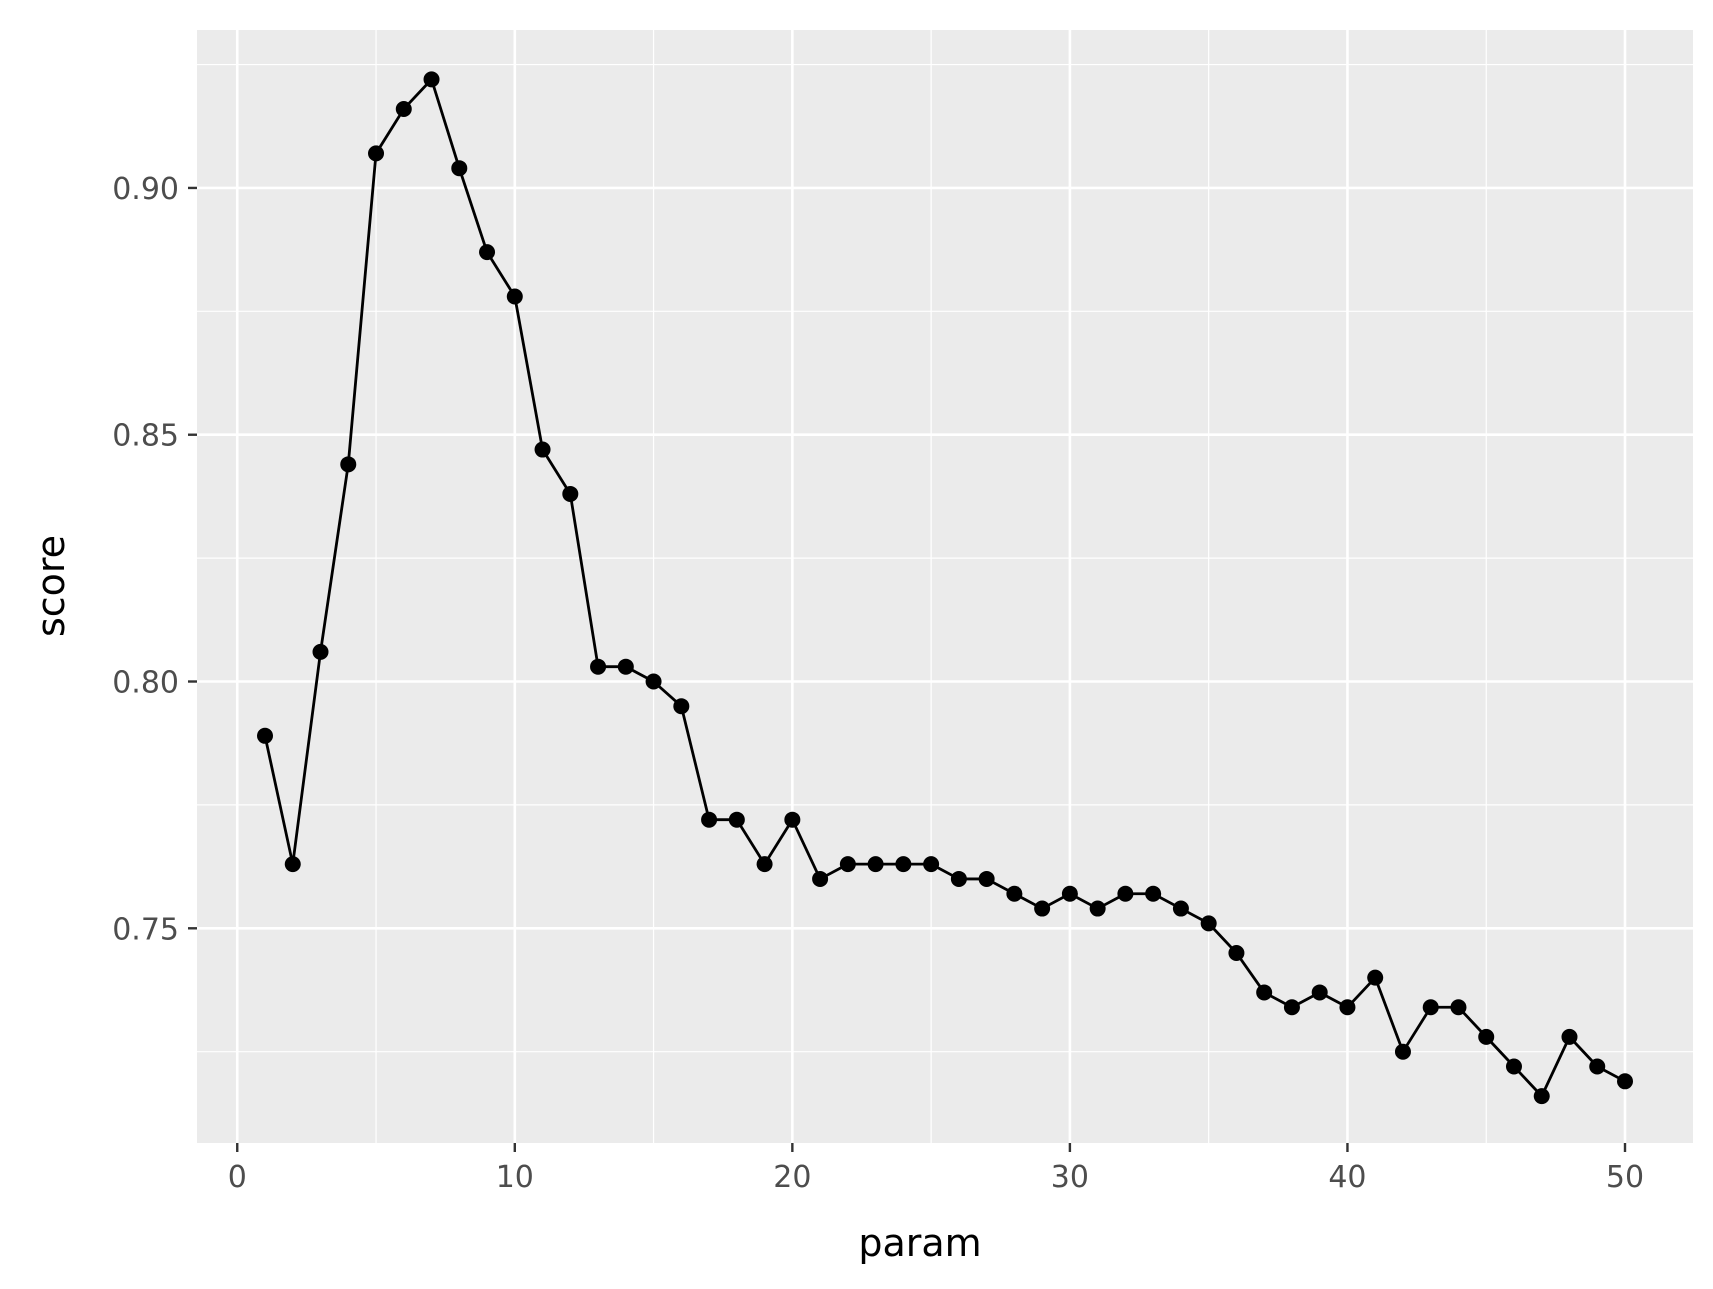 This screenshot has width=1713, height=1289. What do you see at coordinates (792, 1177) in the screenshot?
I see `x-tick-label: 20` at bounding box center [792, 1177].